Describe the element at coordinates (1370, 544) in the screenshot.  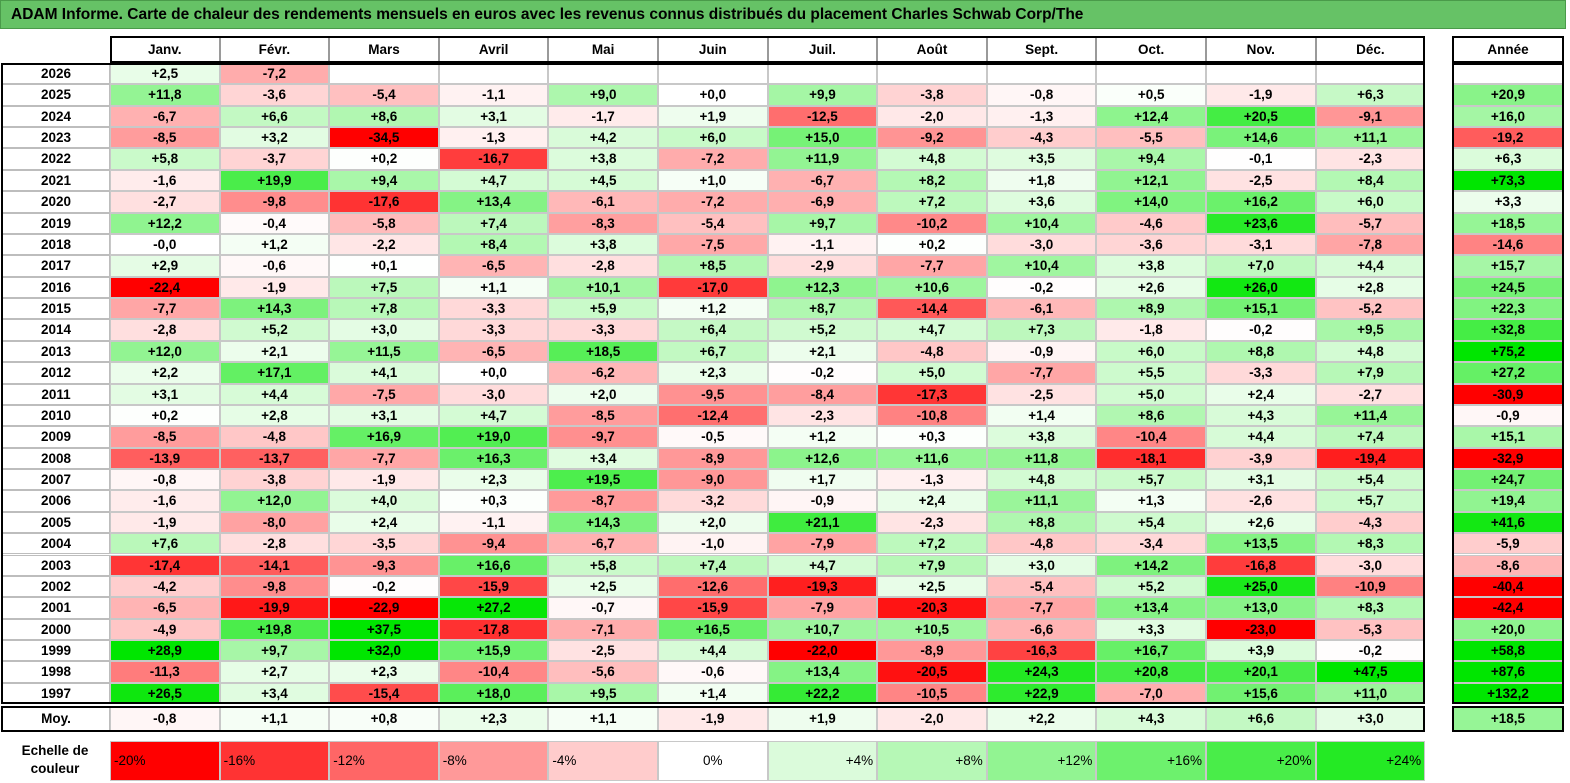
I see `heat-cell: +8,3` at that location.